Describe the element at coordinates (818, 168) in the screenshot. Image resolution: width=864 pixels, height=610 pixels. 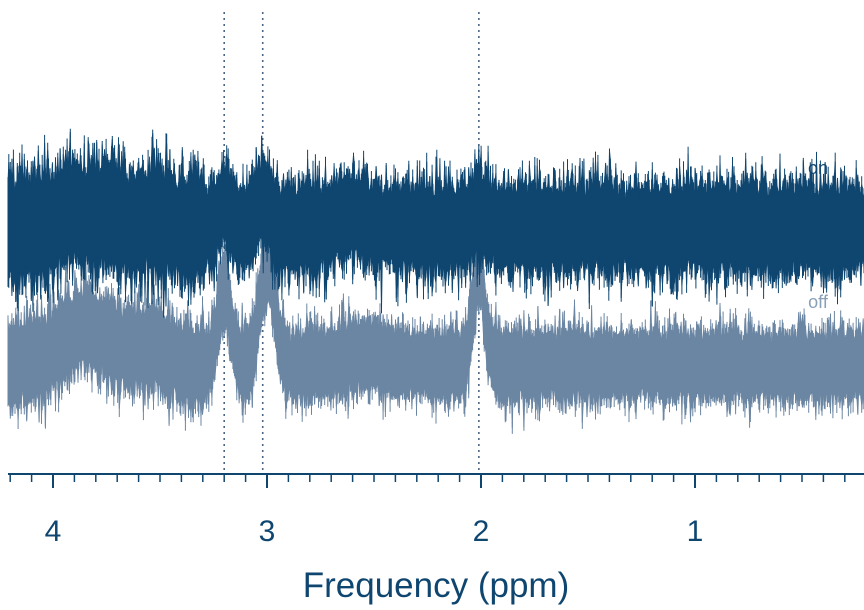
I see `series-label-on: on` at that location.